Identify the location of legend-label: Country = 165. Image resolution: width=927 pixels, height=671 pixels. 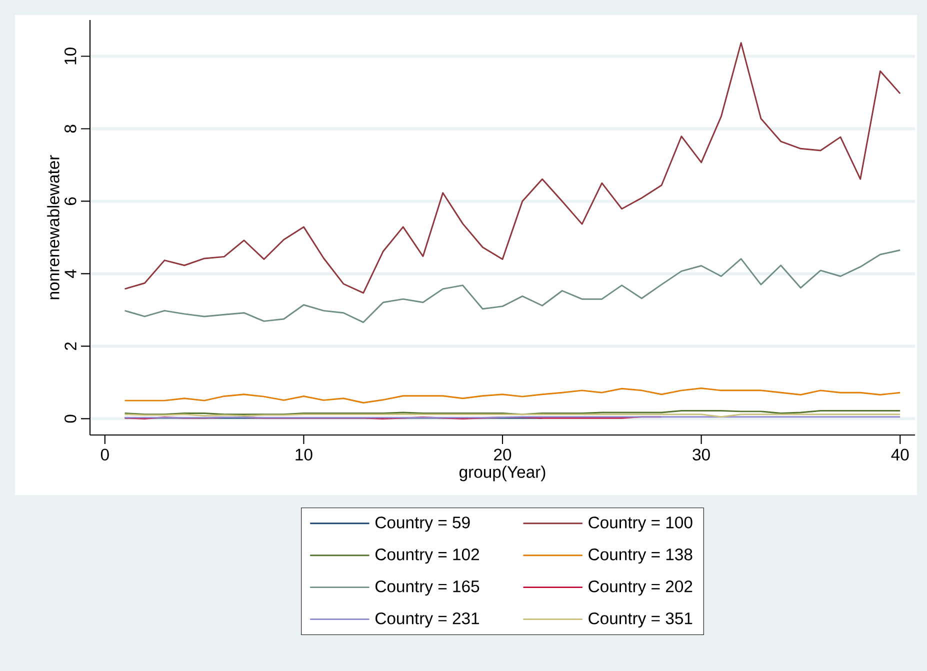
(428, 588).